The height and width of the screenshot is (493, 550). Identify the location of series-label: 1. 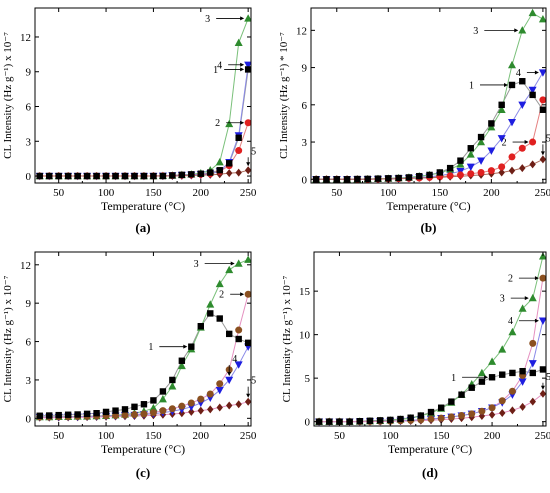
(471, 85).